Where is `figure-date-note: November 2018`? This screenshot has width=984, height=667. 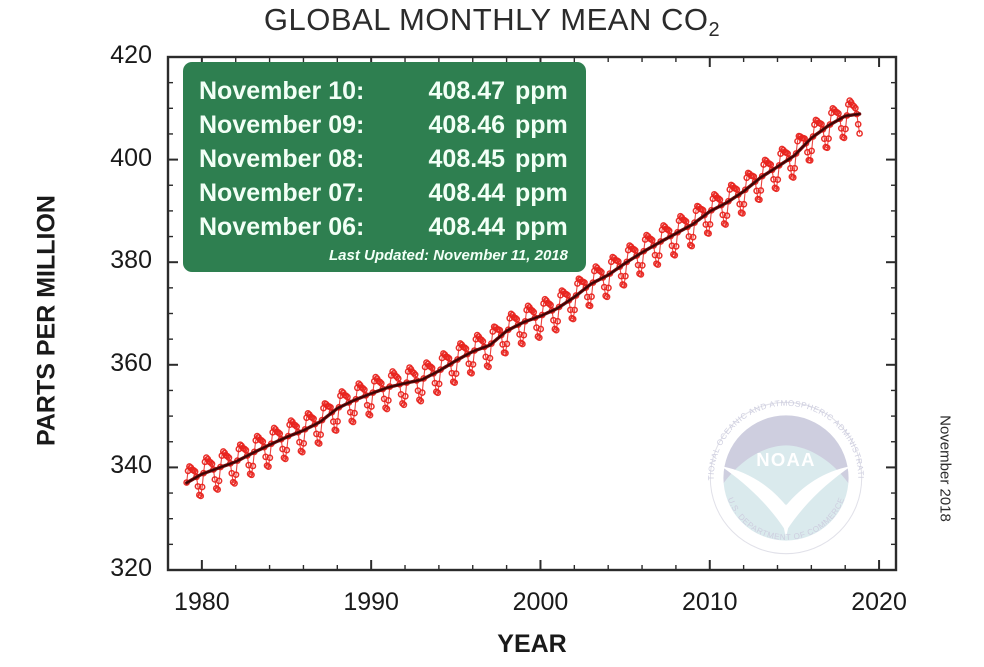 figure-date-note: November 2018 is located at coordinates (945, 468).